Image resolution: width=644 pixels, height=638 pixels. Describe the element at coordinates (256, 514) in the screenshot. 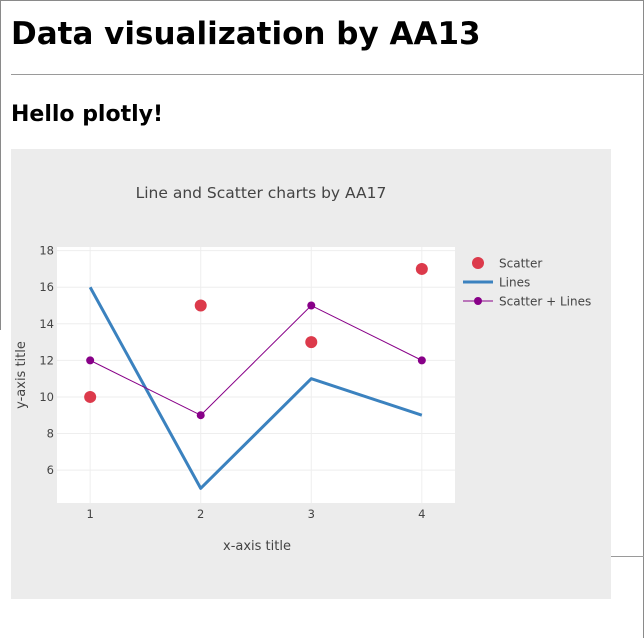

I see `x-tick-labels: 1 2 3 4` at that location.